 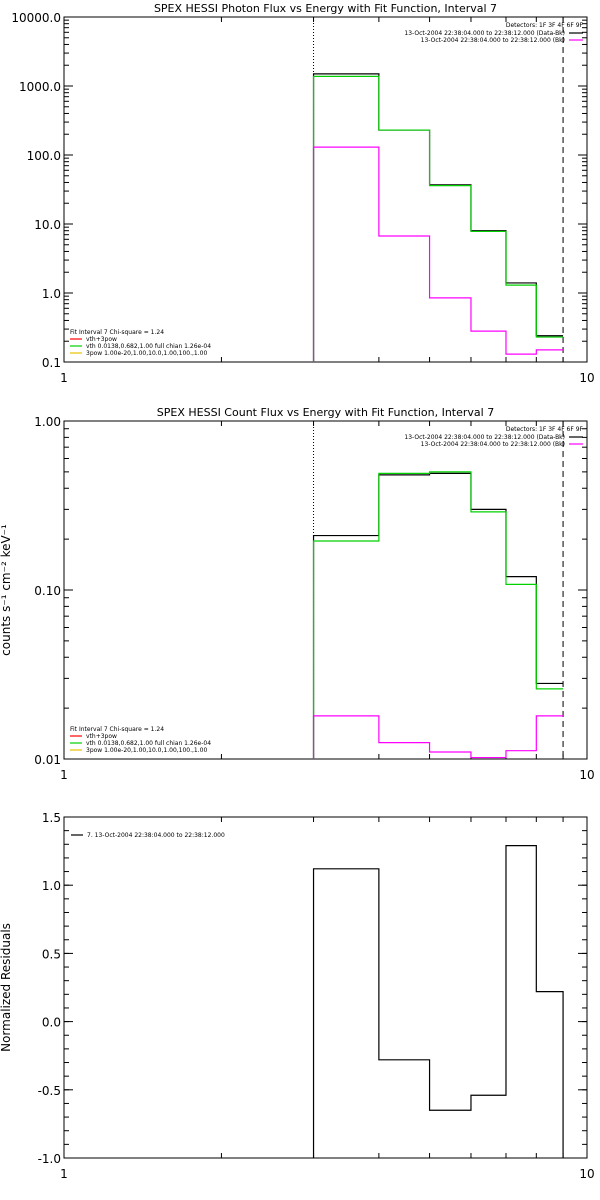 I want to click on y-tick-label: 0.1, so click(x=51, y=363).